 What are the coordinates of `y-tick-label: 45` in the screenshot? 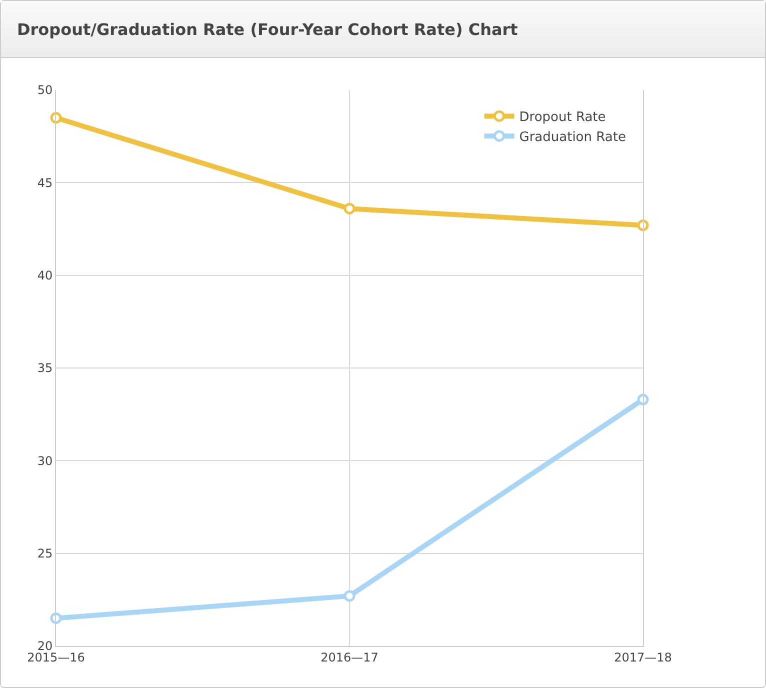 It's located at (45, 183).